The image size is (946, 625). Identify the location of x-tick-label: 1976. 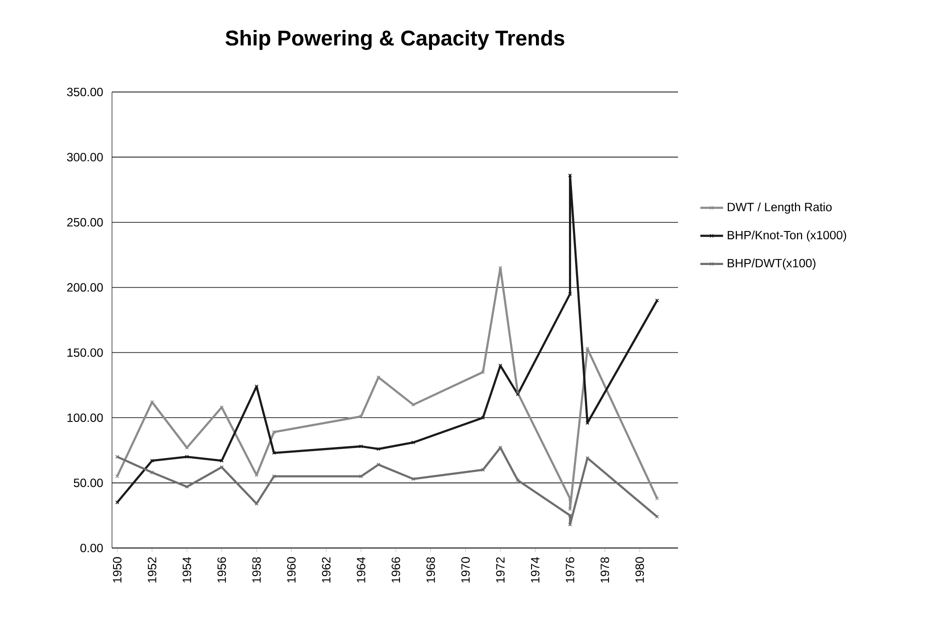
(570, 569).